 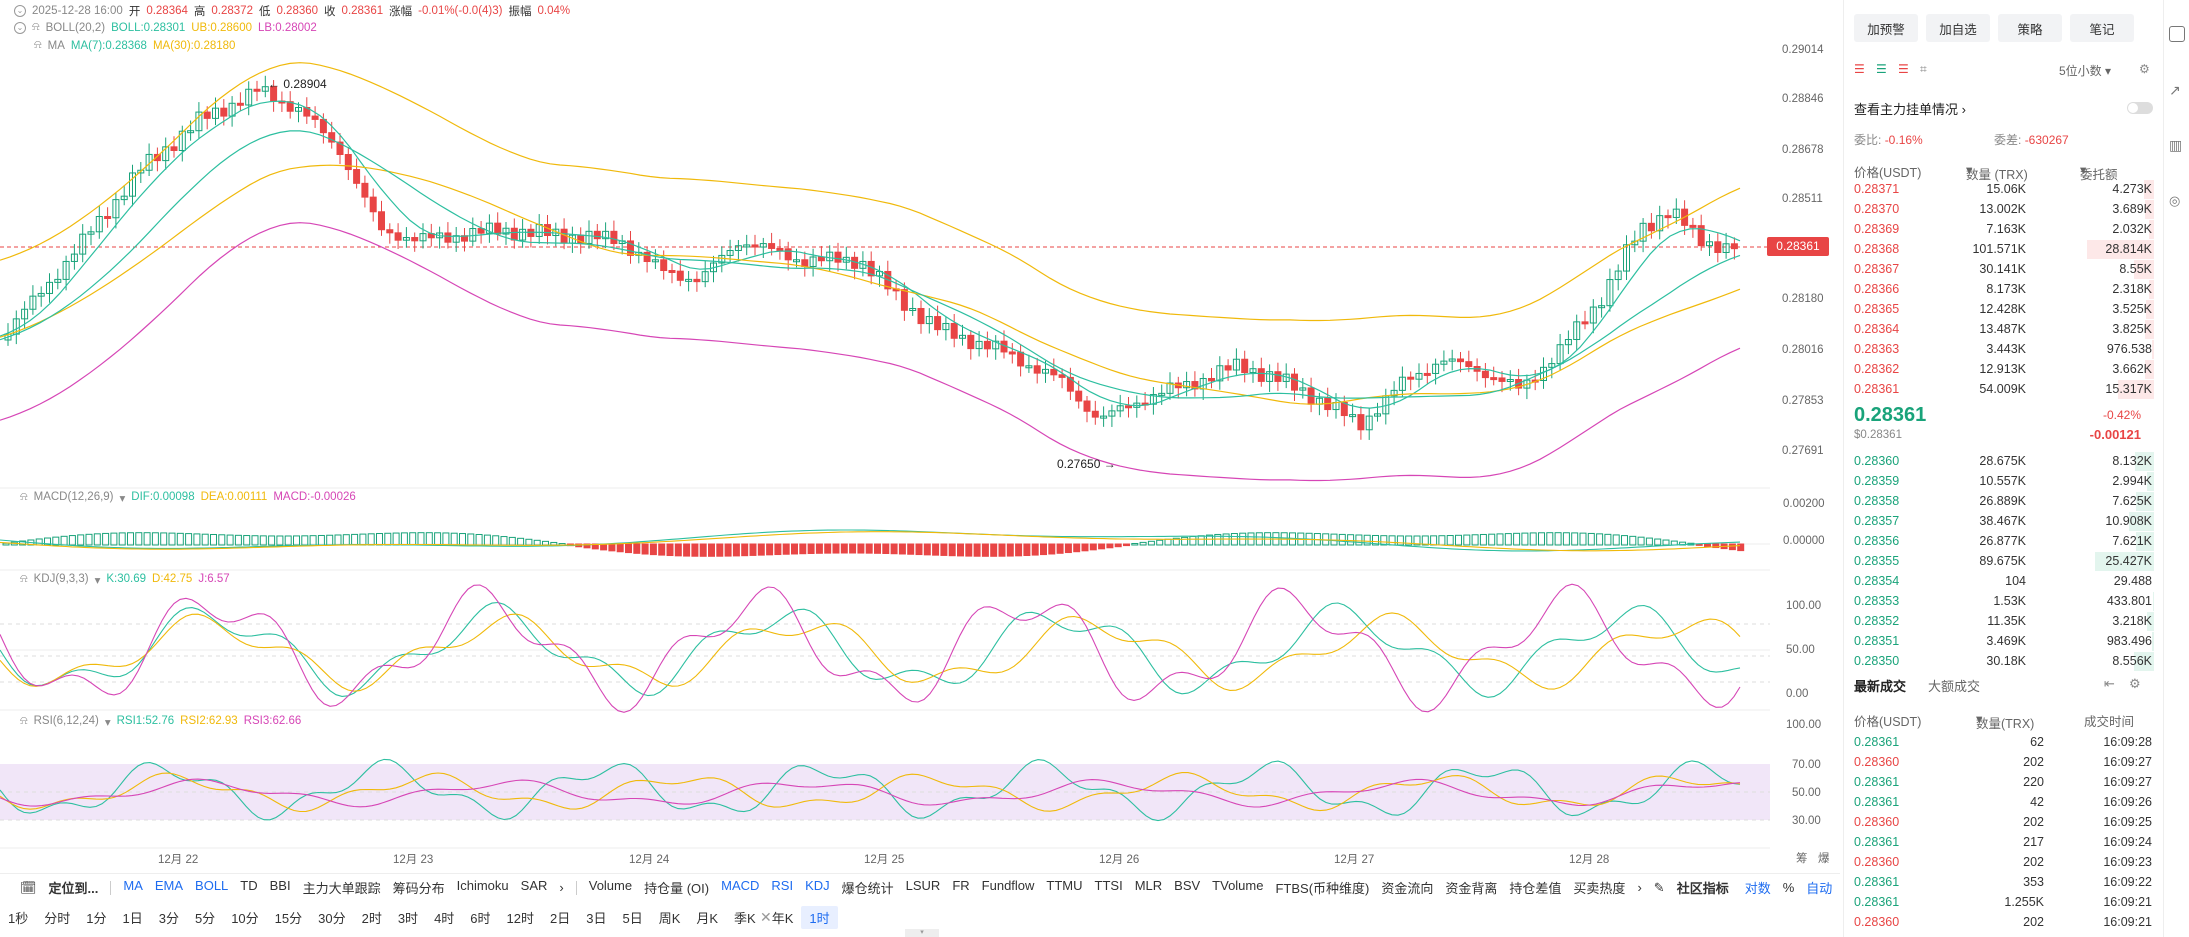 I want to click on sub-indicator-12: BSV, so click(x=1187, y=885).